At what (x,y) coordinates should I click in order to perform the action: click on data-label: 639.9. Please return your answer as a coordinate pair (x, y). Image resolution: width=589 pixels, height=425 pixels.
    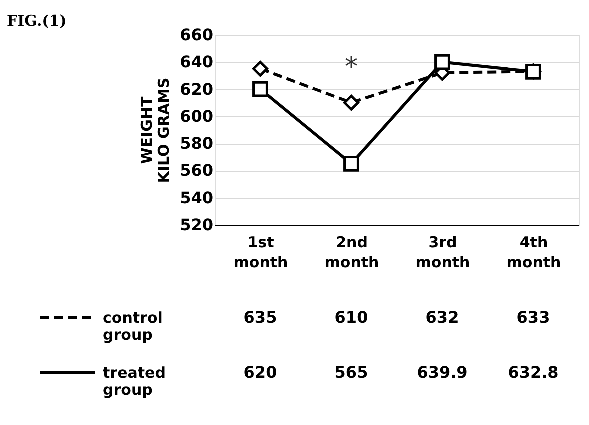
    Looking at the image, I should click on (442, 372).